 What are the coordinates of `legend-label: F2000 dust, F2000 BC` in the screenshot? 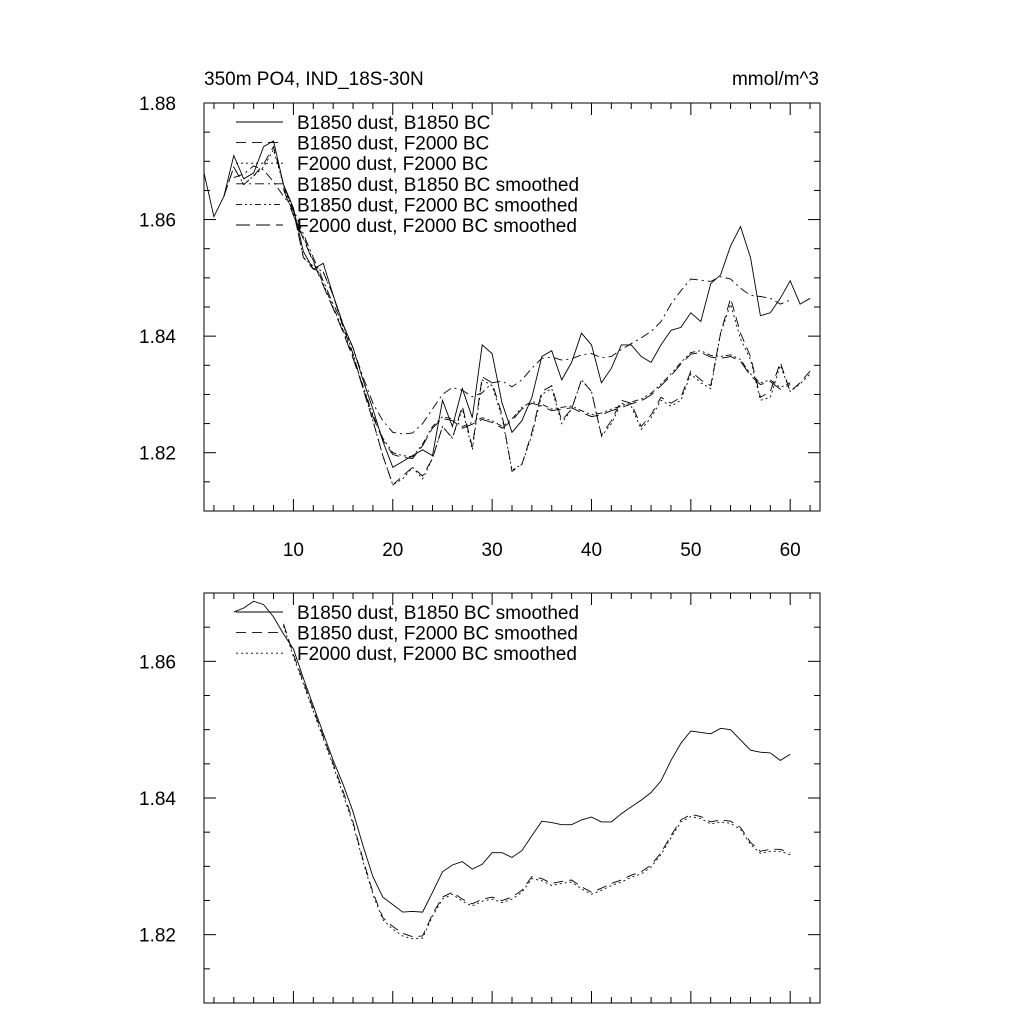 It's located at (392, 164).